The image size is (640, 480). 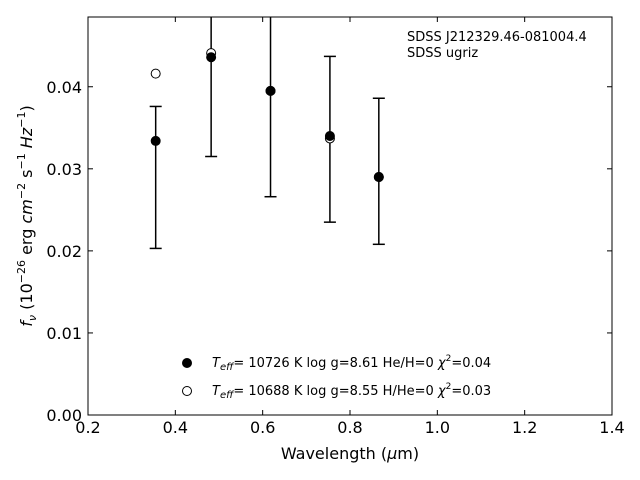 What do you see at coordinates (27, 215) in the screenshot?
I see `y-axis-label: fν (10−26 erg cm−2 s−1 Hz−1)` at bounding box center [27, 215].